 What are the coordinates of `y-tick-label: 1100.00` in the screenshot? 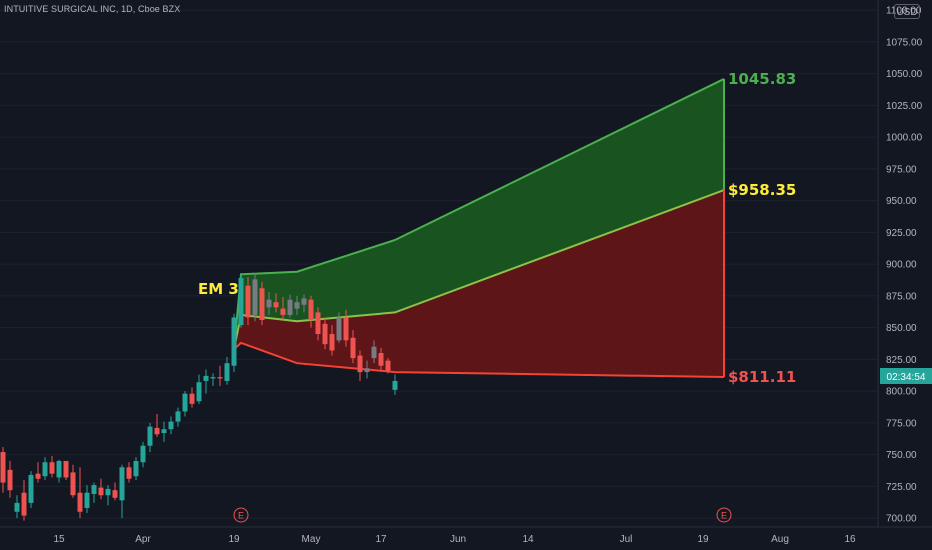 It's located at (904, 11).